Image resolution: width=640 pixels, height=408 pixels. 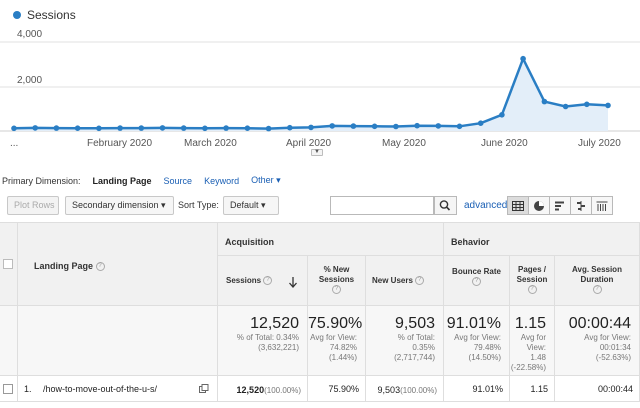 I want to click on bounce-rate-header-label: Bounce Rate, so click(x=476, y=271).